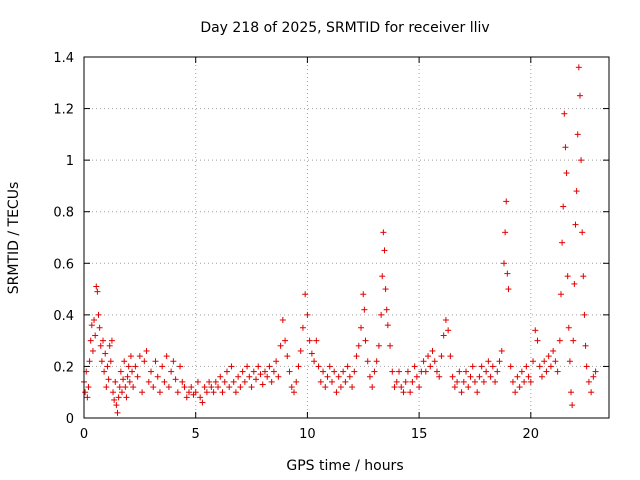 The height and width of the screenshot is (480, 640). I want to click on x-tick-label: 0, so click(84, 434).